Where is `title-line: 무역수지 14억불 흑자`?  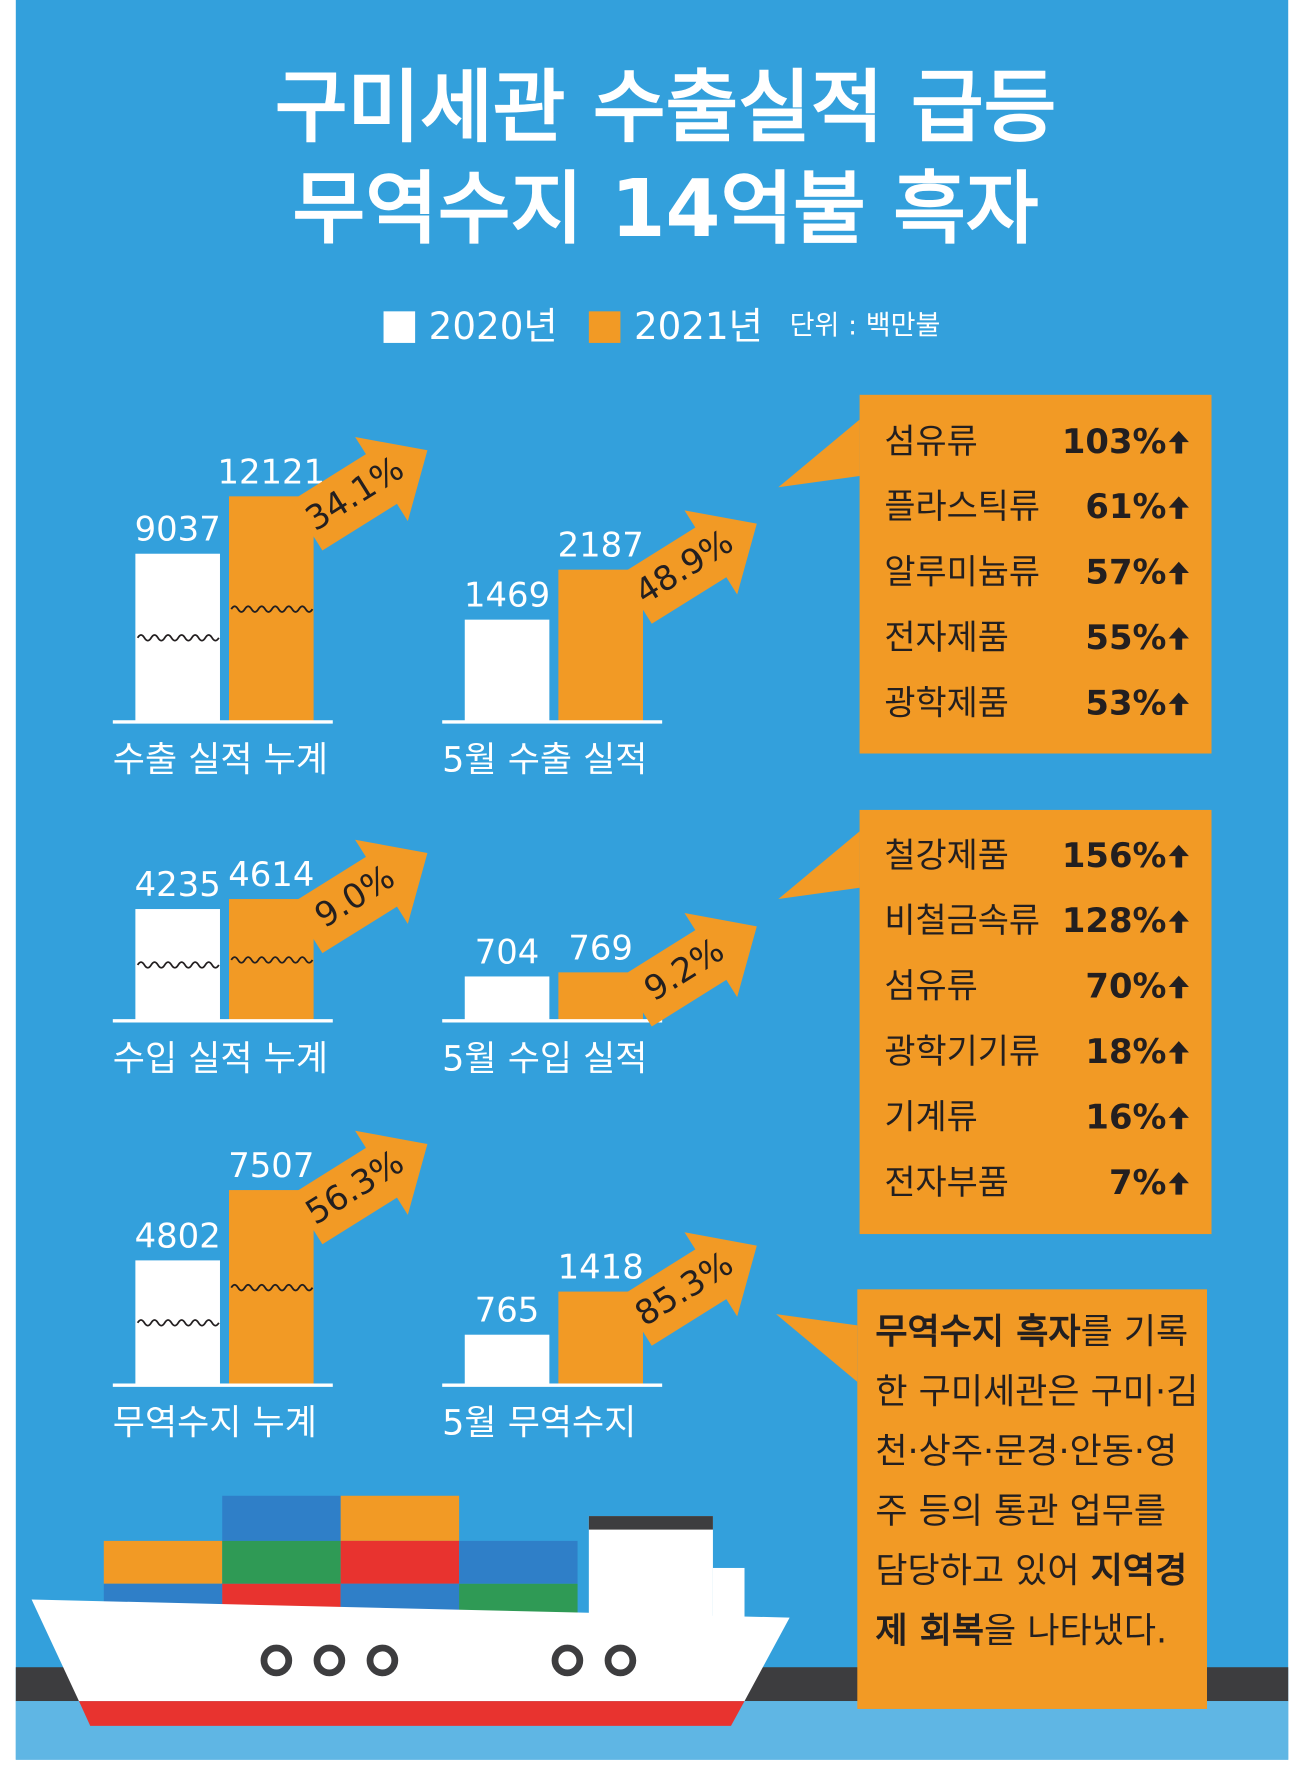 title-line: 무역수지 14억불 흑자 is located at coordinates (666, 209).